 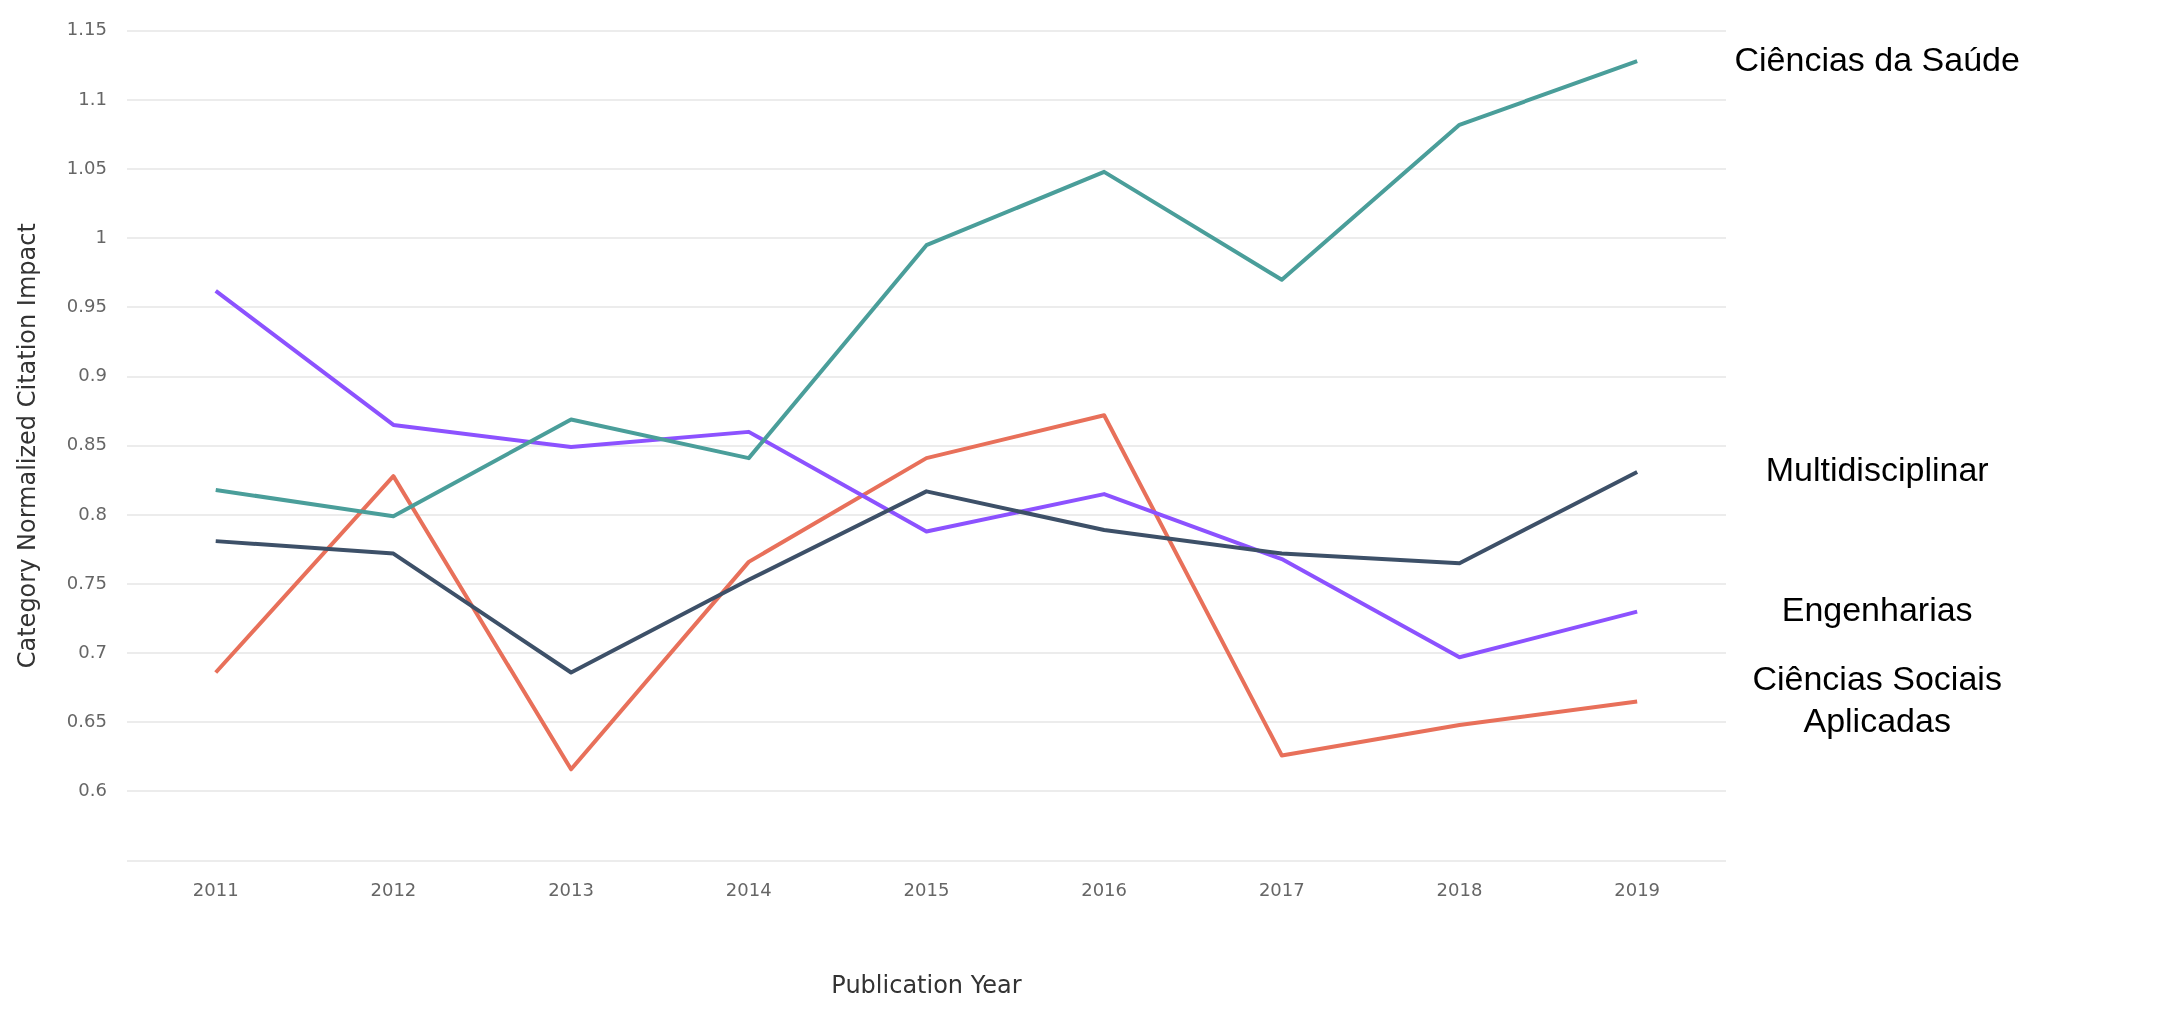 What do you see at coordinates (748, 890) in the screenshot?
I see `x-tick-label: 2014` at bounding box center [748, 890].